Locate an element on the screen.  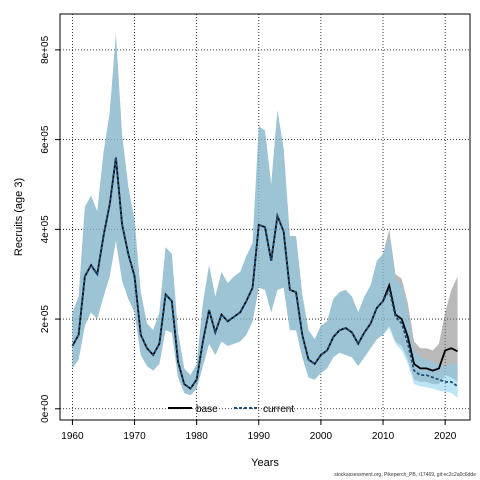
y-tick-label: 6e+05 is located at coordinates (45, 139).